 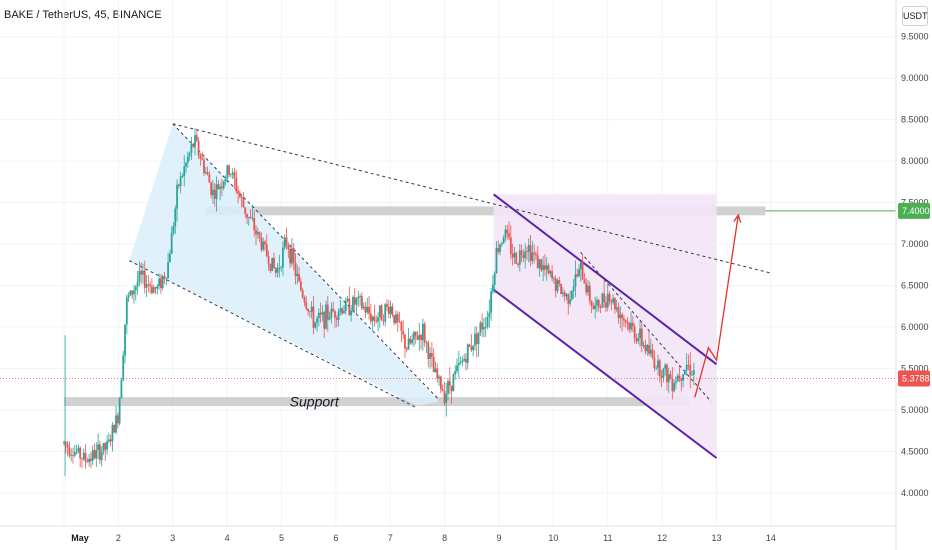 I want to click on support-label: Support, so click(x=315, y=402).